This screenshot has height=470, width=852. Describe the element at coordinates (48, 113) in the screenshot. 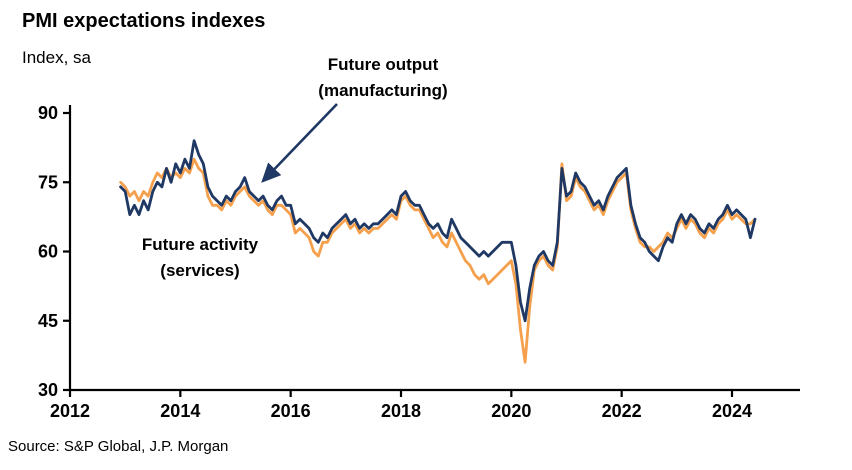

I see `y-tick-label: 90` at that location.